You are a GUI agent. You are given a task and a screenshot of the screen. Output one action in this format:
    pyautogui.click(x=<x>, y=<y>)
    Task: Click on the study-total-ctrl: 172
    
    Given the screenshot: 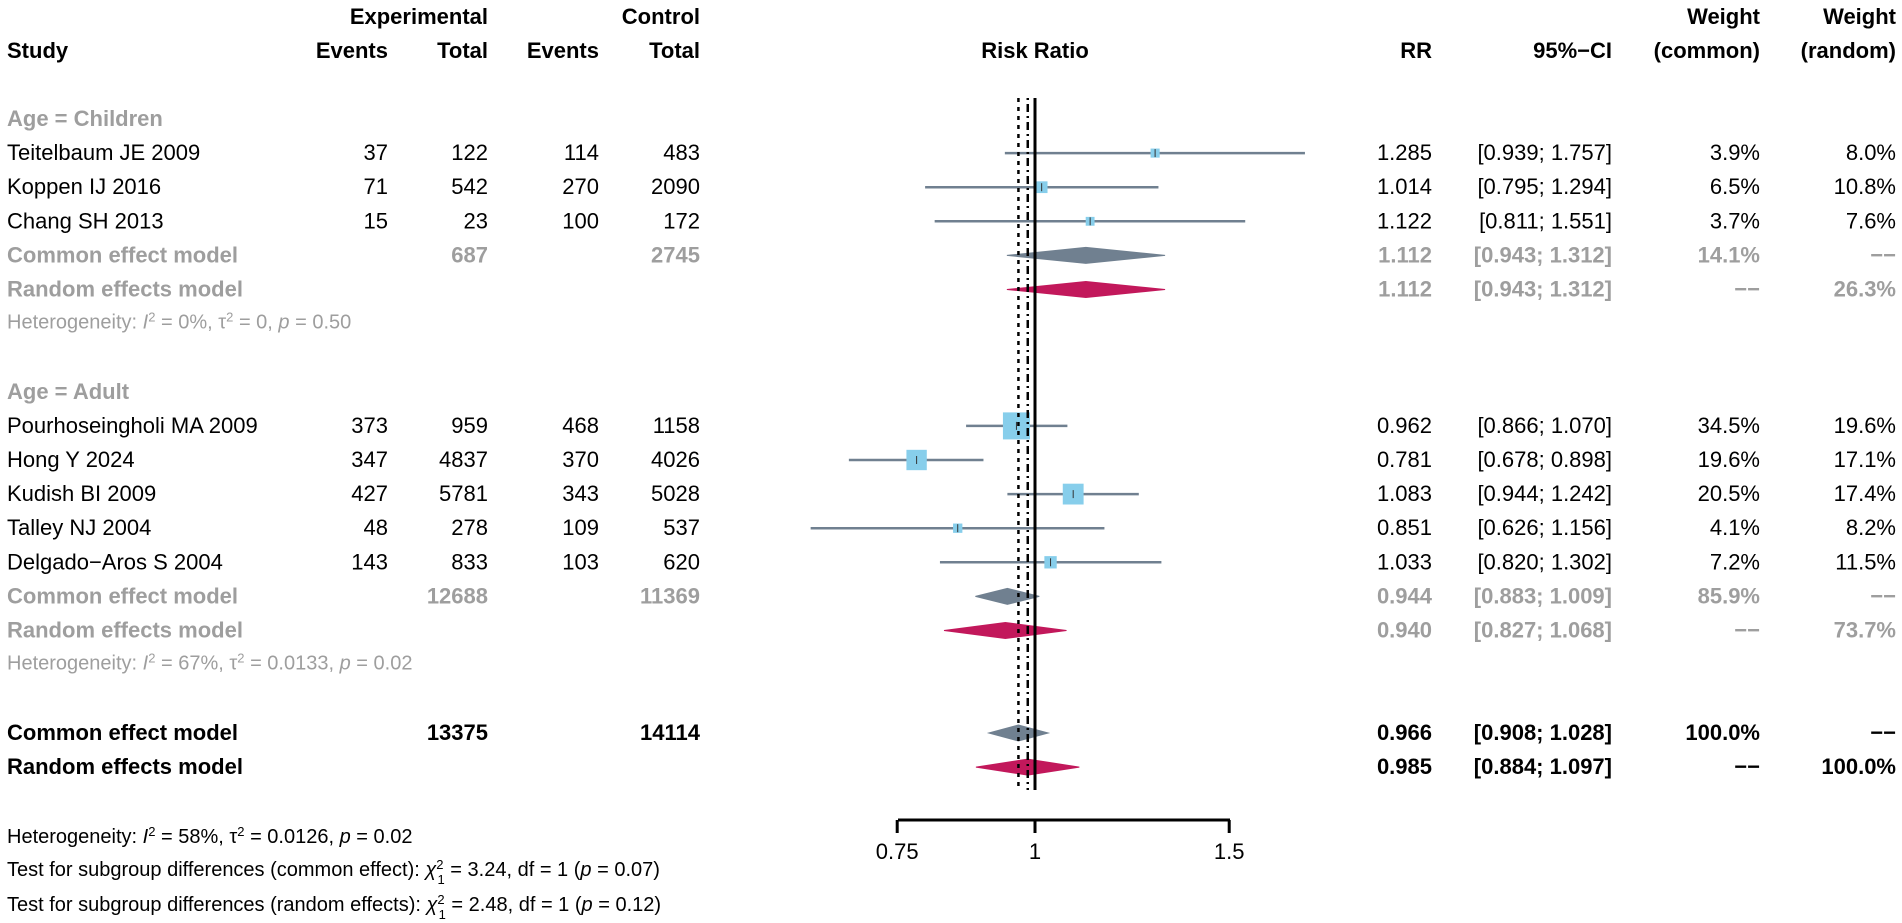 What is the action you would take?
    pyautogui.click(x=681, y=220)
    